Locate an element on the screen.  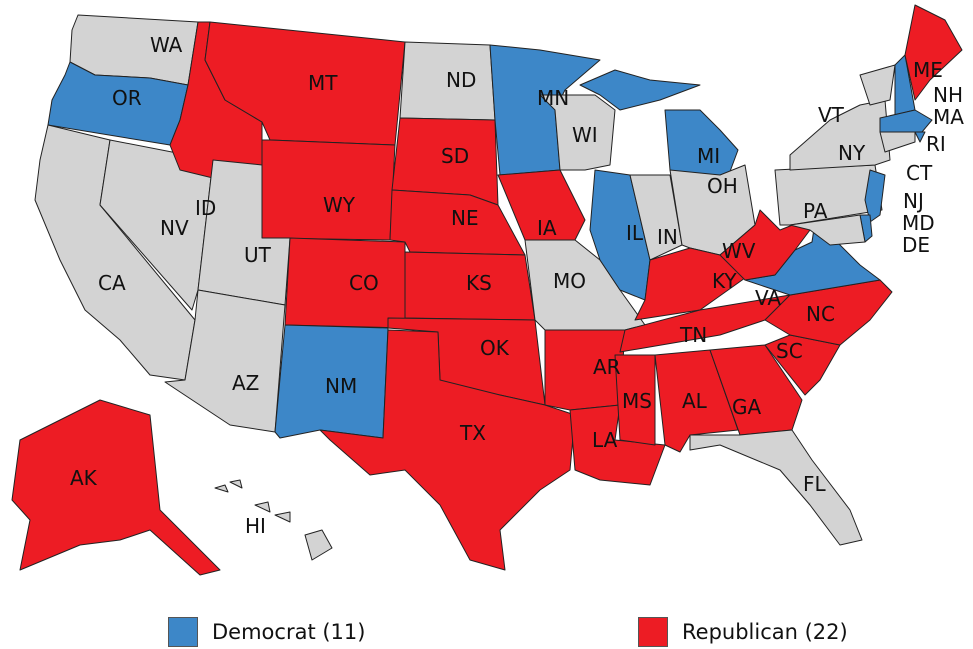
legend-republican: Republican (22) is located at coordinates (743, 632).